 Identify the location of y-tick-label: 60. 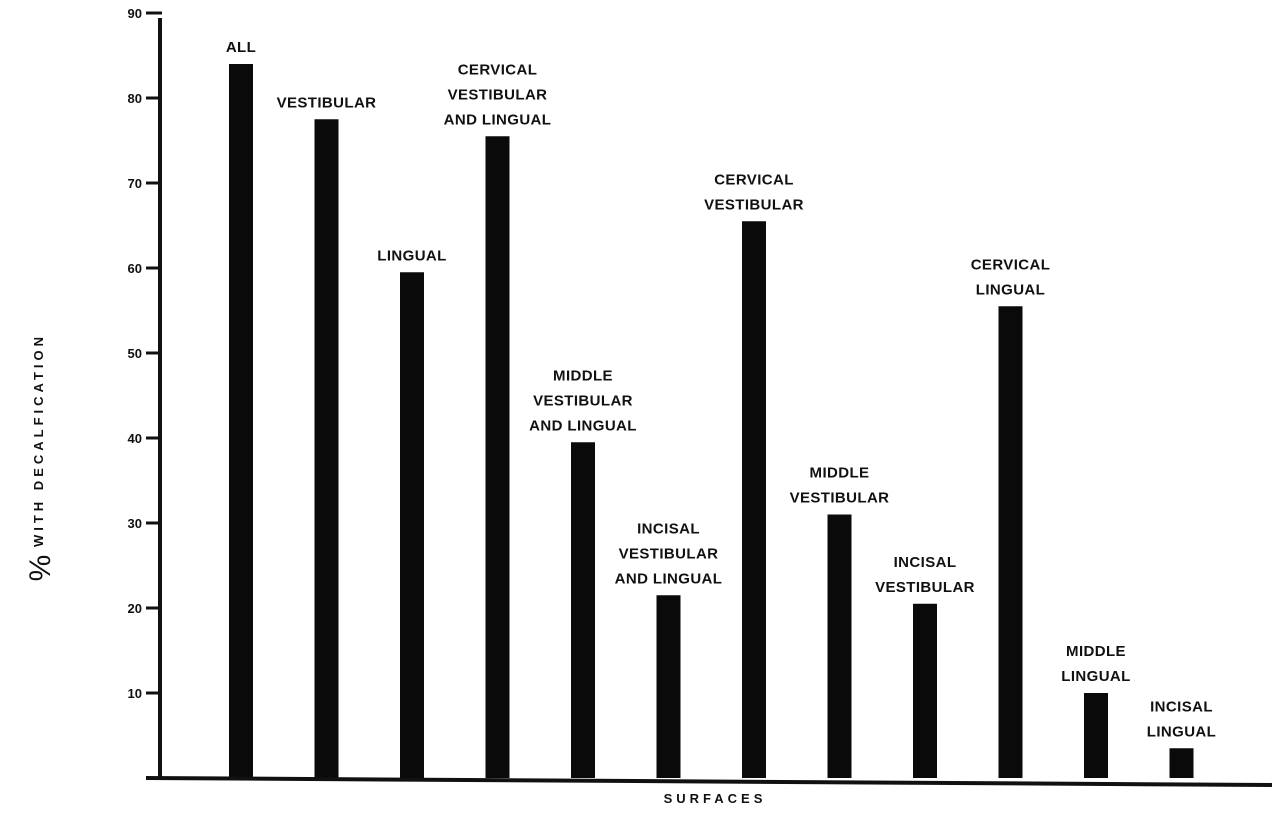
(135, 268).